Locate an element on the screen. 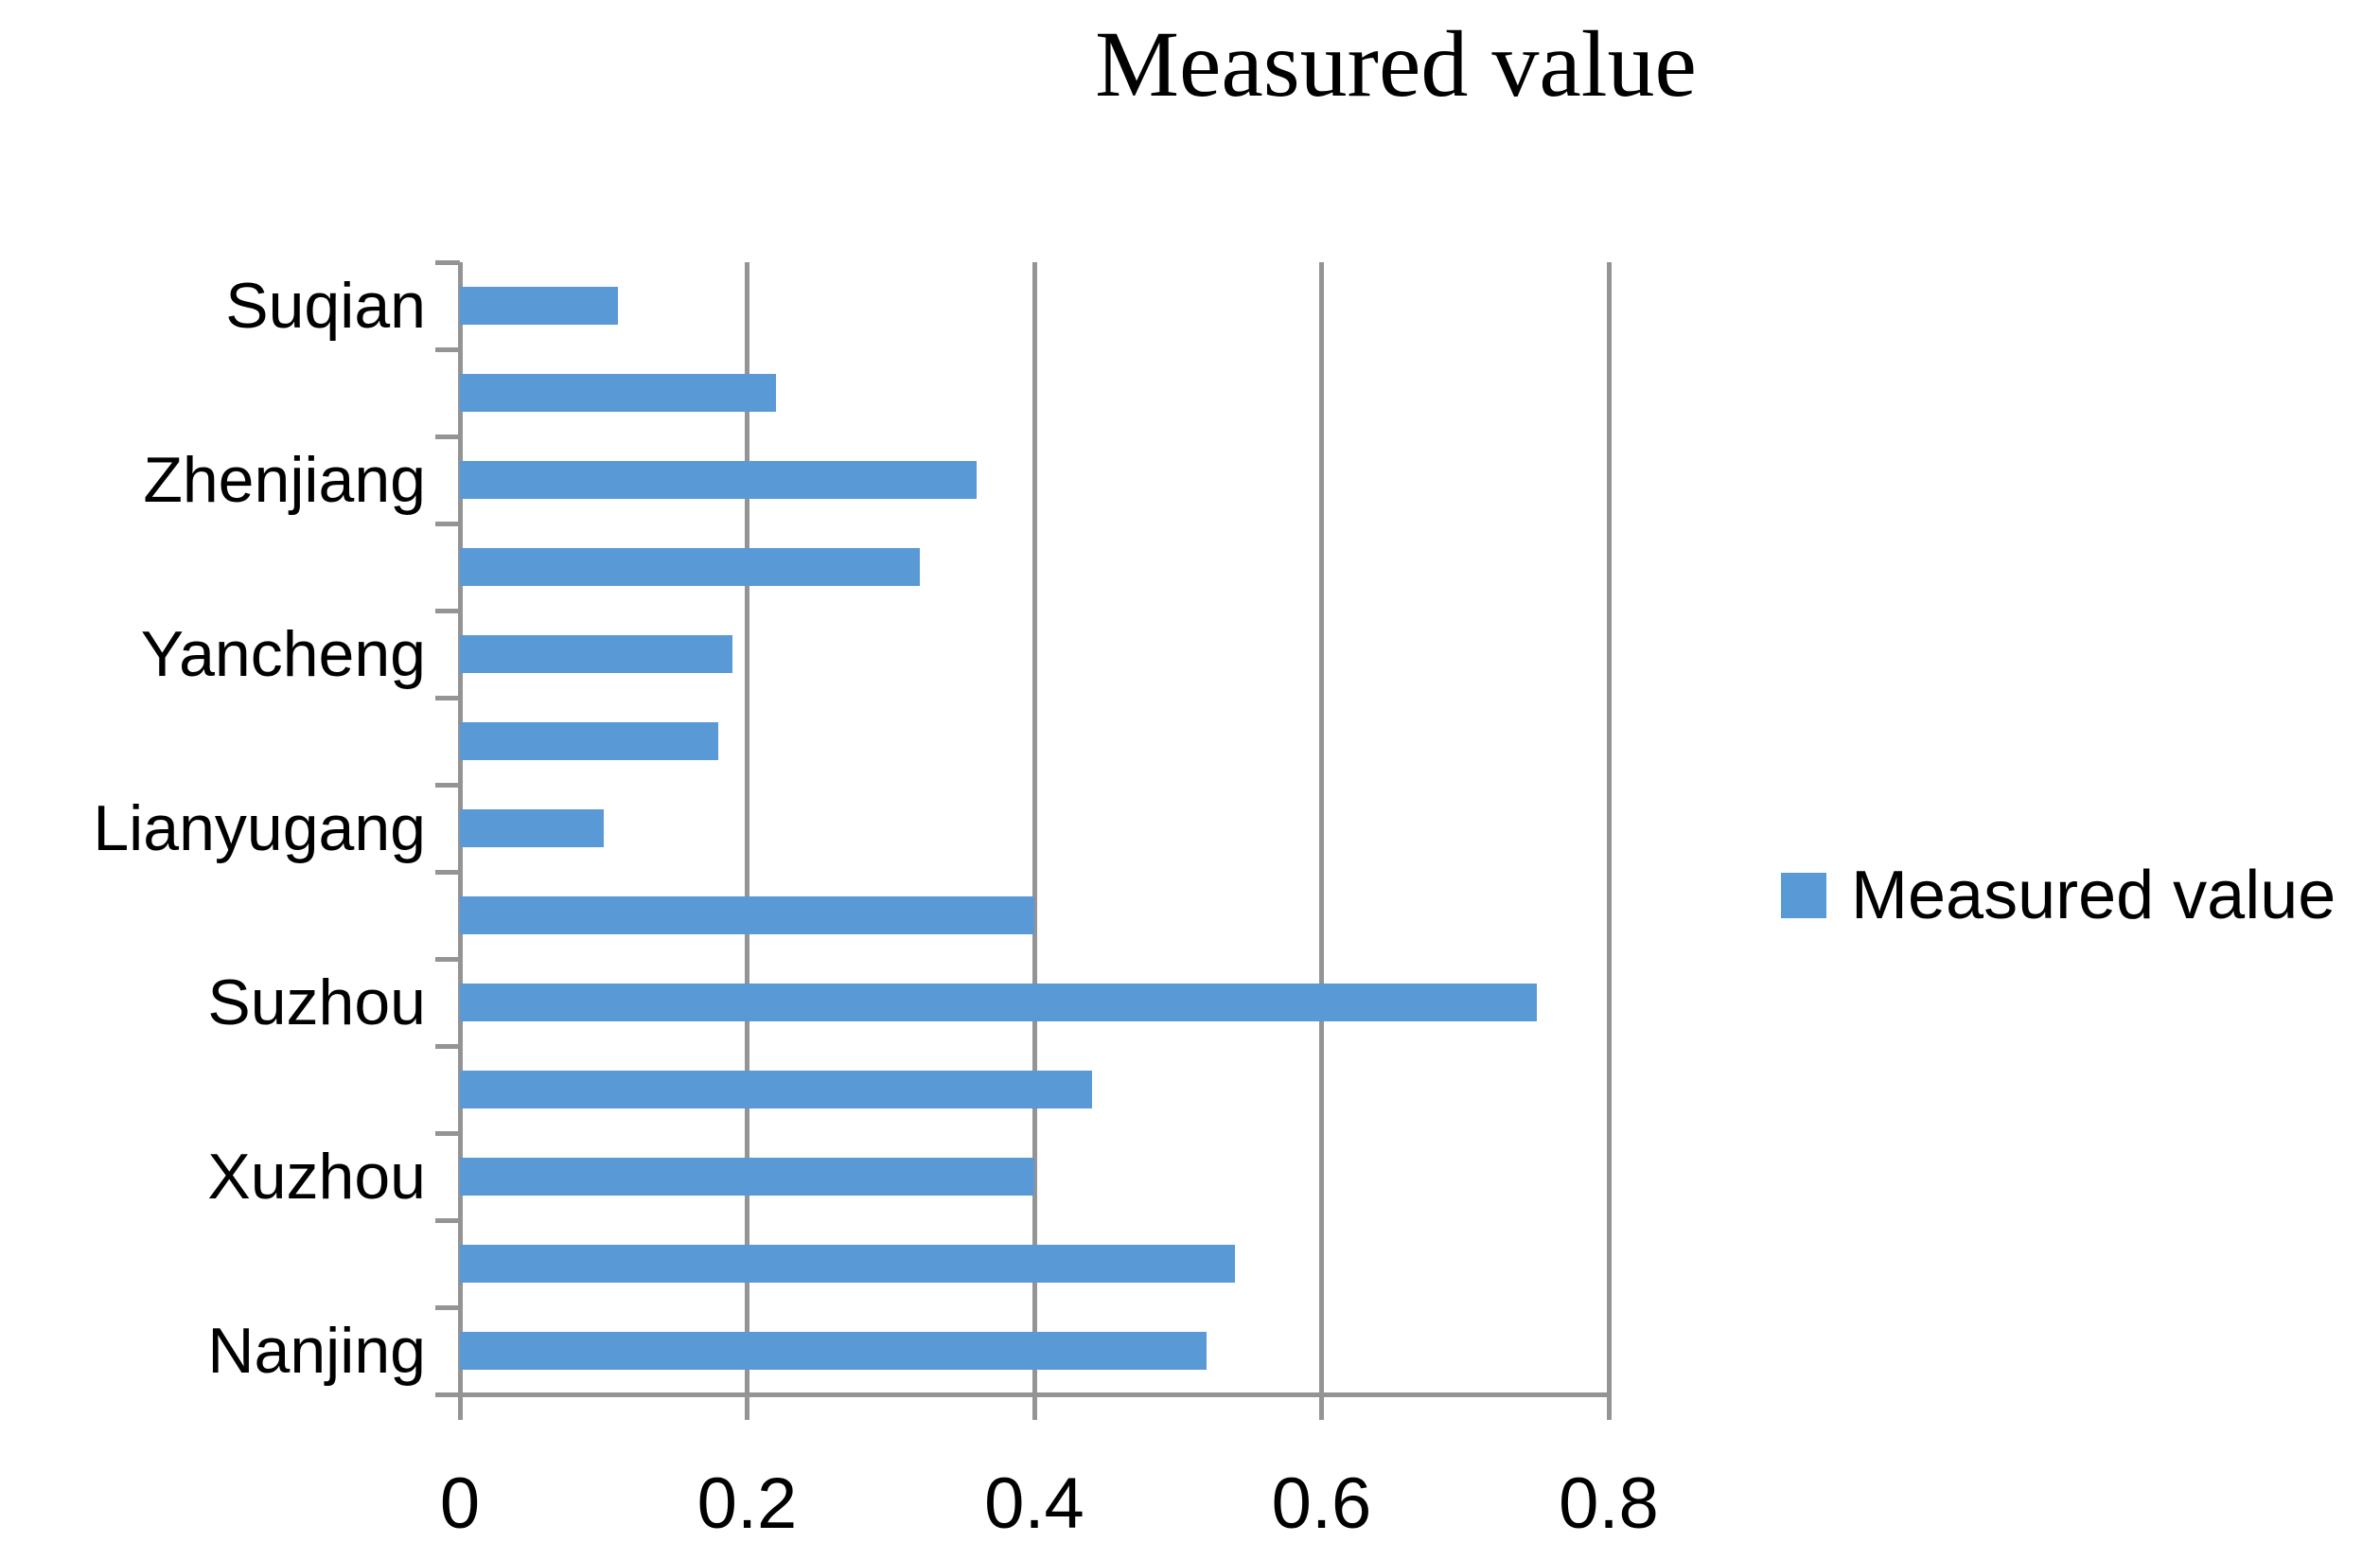 The image size is (2380, 1560). x-axis-line is located at coordinates (1023, 1395).